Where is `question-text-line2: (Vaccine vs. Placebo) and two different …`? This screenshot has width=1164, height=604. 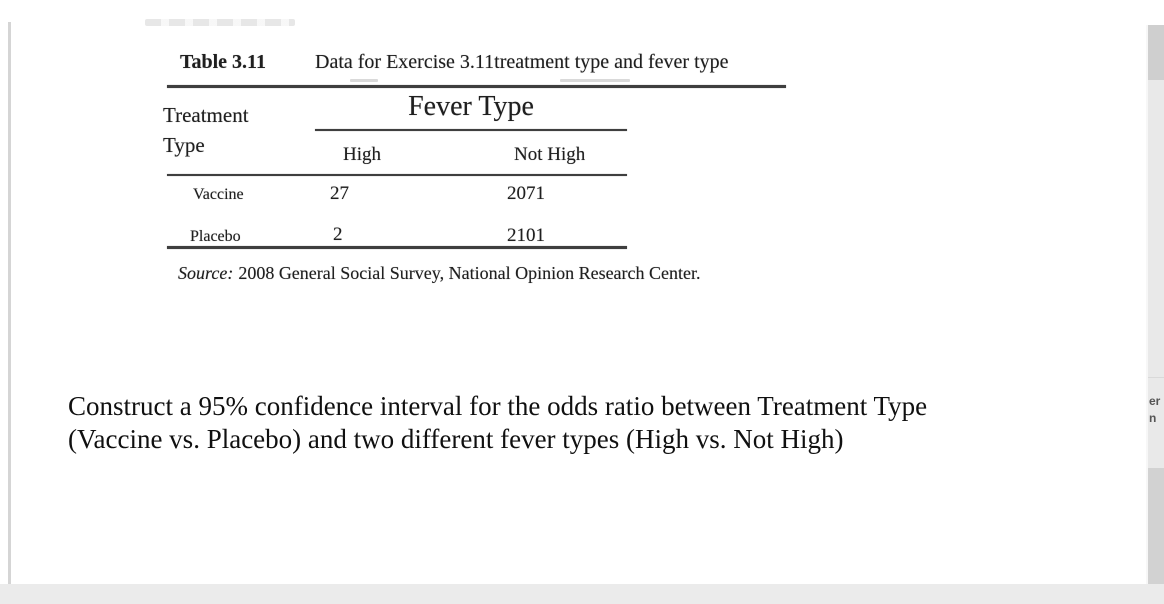
question-text-line2: (Vaccine vs. Placebo) and two different … is located at coordinates (456, 439).